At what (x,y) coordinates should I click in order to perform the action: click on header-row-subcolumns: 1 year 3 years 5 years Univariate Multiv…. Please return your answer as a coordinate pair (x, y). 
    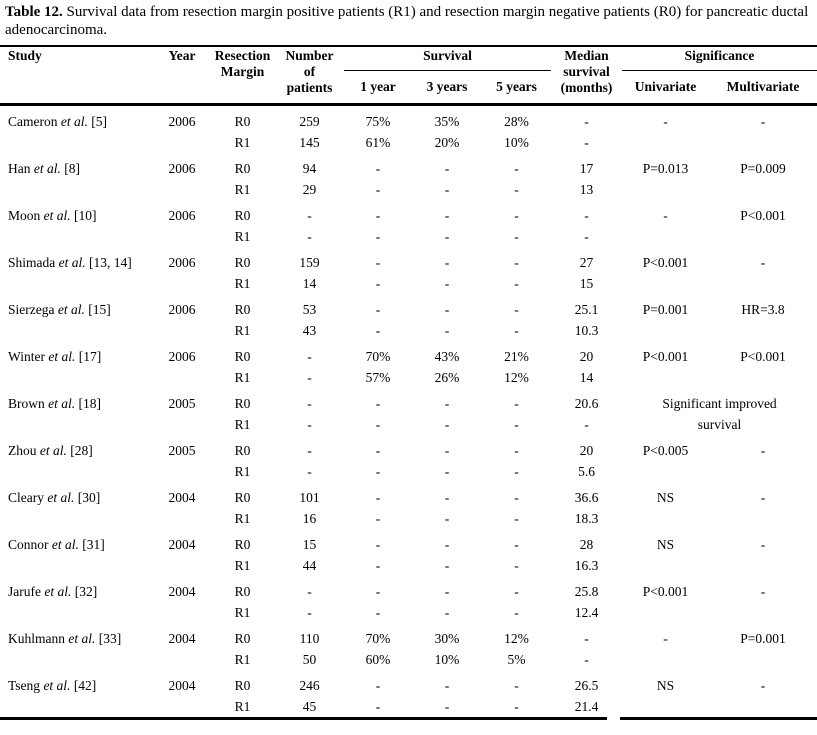
    Looking at the image, I should click on (408, 88).